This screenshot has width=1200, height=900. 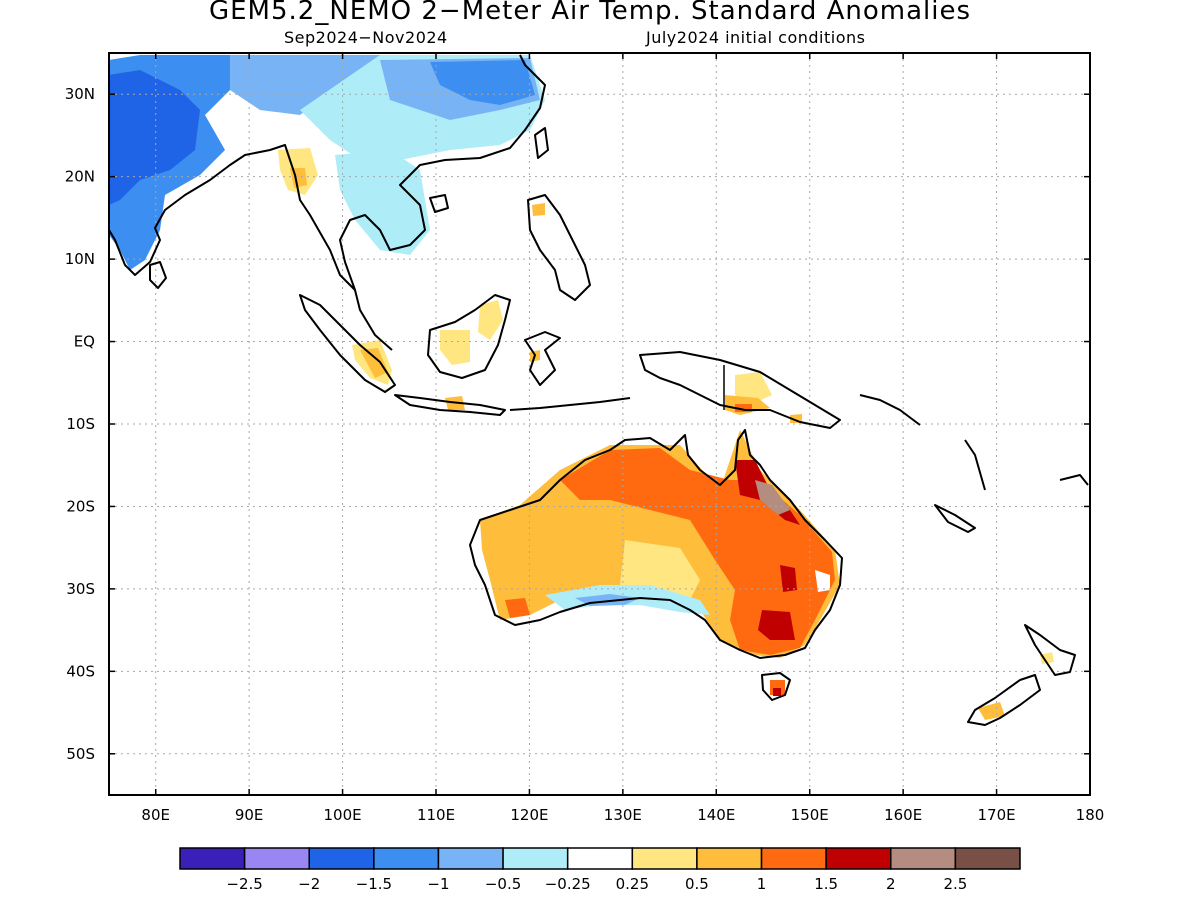 What do you see at coordinates (80, 589) in the screenshot?
I see `lat-tick-label: 30S` at bounding box center [80, 589].